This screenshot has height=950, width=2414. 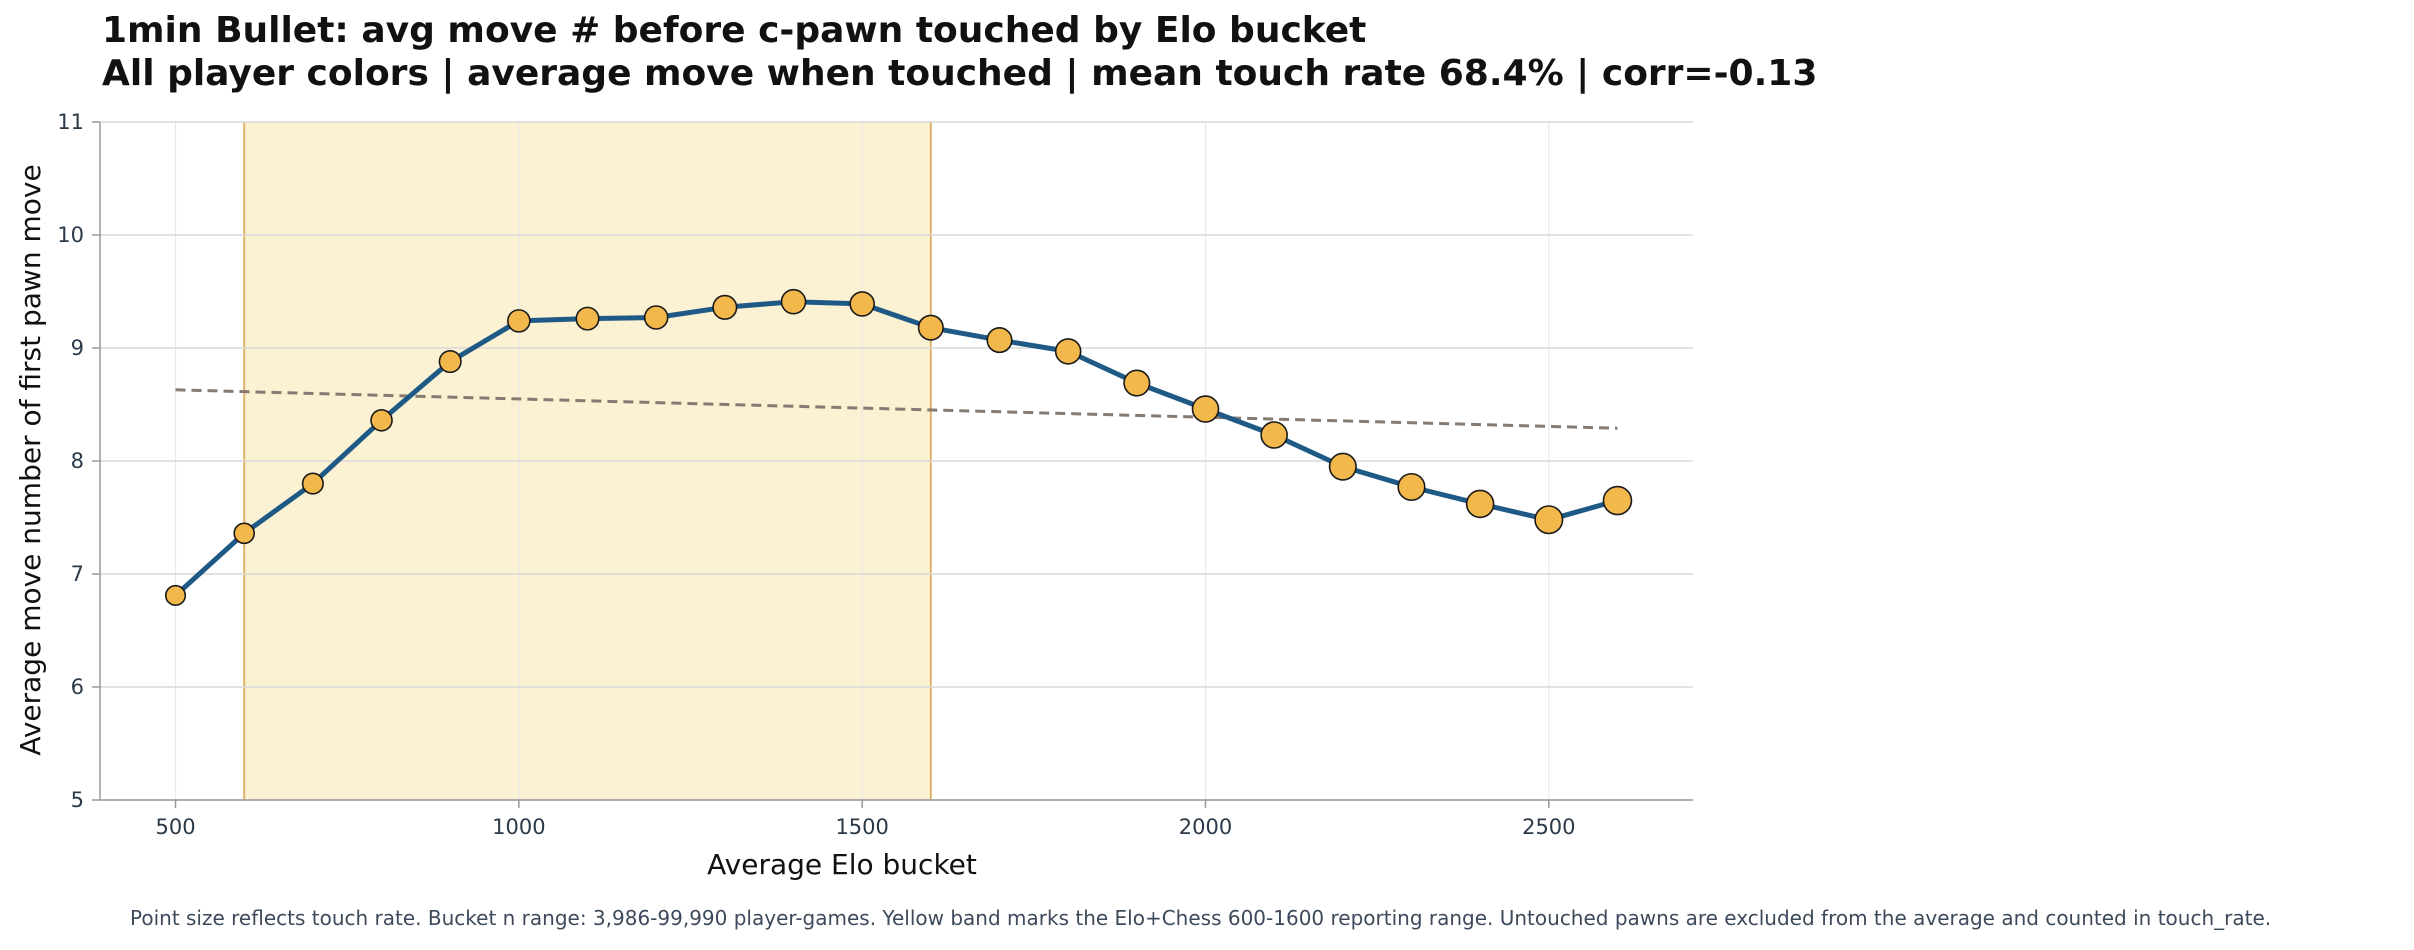 I want to click on y-axis-label: Average move number of first pawn move, so click(x=30, y=459).